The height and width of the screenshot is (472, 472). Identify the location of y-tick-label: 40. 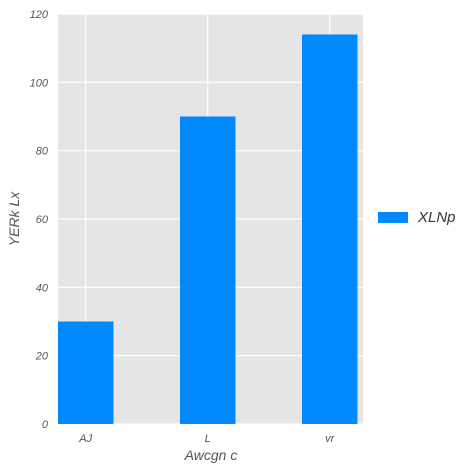
(42, 288).